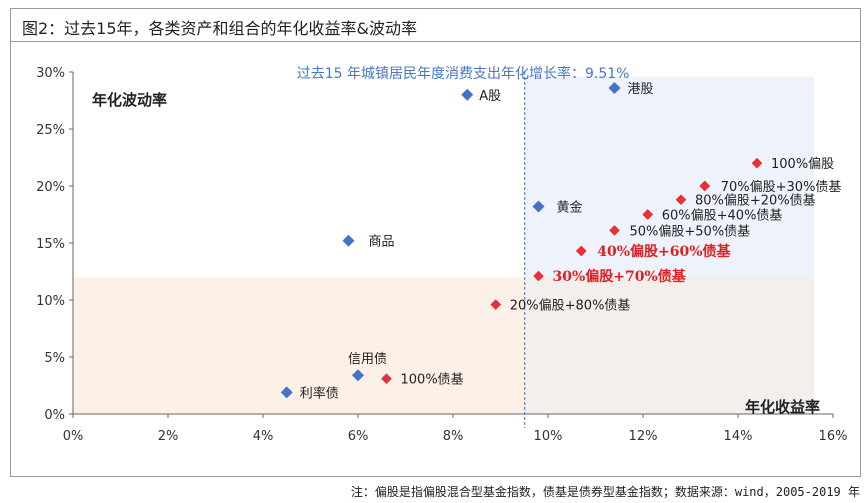 Image resolution: width=868 pixels, height=503 pixels. Describe the element at coordinates (570, 208) in the screenshot. I see `asset-label: 黄金` at that location.